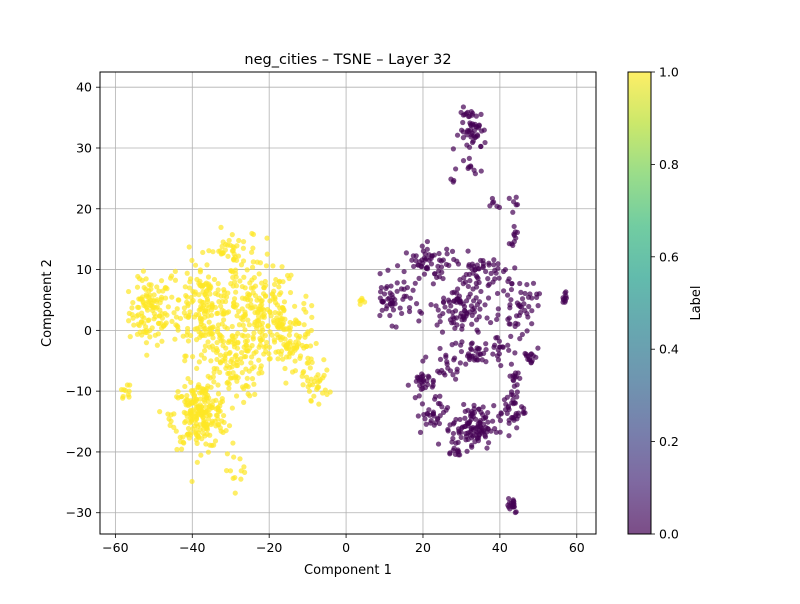  Describe the element at coordinates (665, 303) in the screenshot. I see `colorbar: 0.0 0.2 0.4 0.6 0.8 1.0 Label` at that location.